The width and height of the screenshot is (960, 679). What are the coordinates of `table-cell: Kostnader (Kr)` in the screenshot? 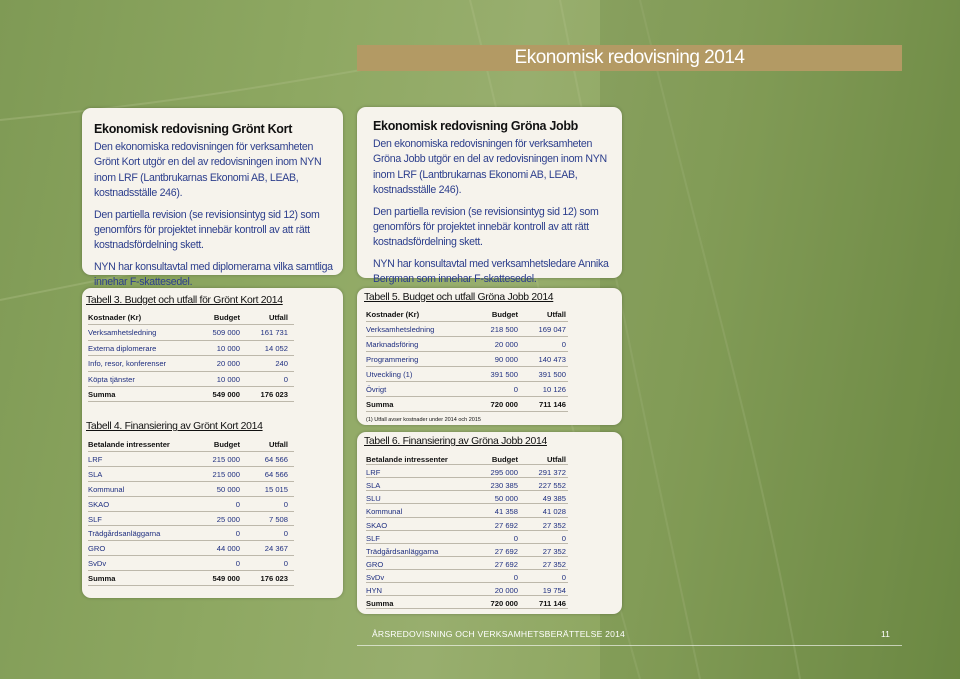 It's located at (115, 317).